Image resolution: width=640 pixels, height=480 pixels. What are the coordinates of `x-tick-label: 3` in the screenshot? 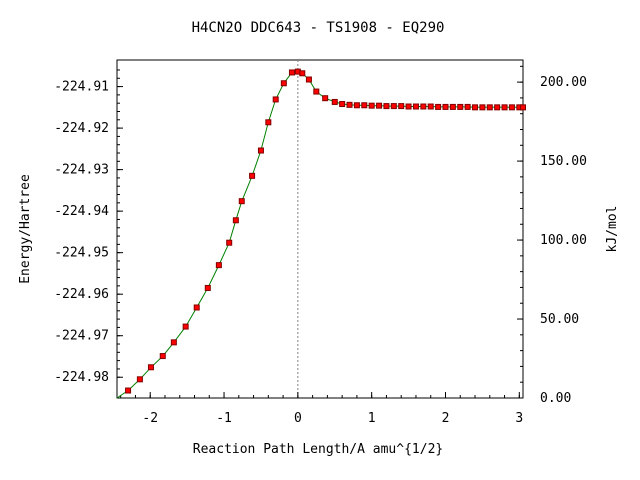 It's located at (519, 418).